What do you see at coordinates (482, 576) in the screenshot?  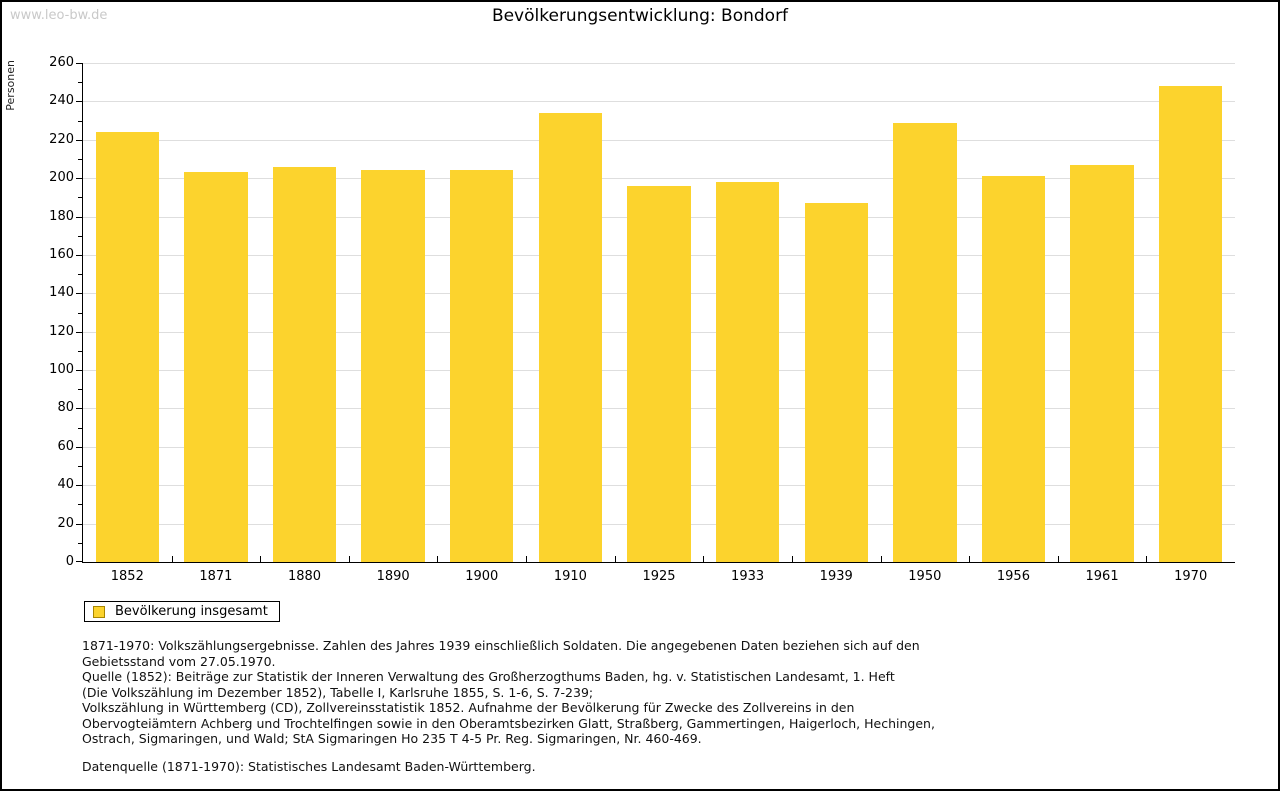 I see `x-tick-label: 1900` at bounding box center [482, 576].